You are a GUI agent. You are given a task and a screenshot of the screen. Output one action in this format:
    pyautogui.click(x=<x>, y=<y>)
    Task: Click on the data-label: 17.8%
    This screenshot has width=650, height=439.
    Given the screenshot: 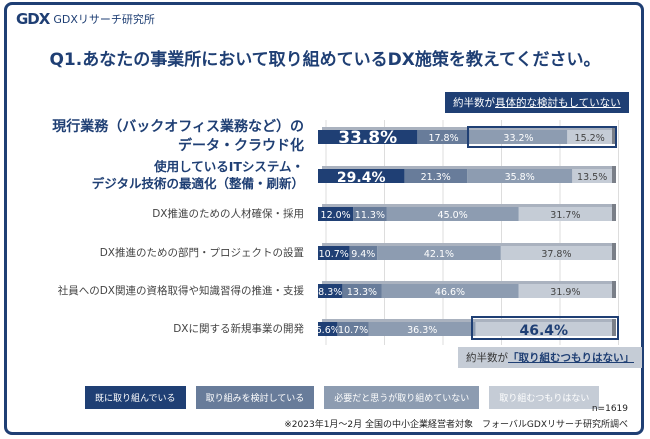 What is the action you would take?
    pyautogui.click(x=443, y=138)
    